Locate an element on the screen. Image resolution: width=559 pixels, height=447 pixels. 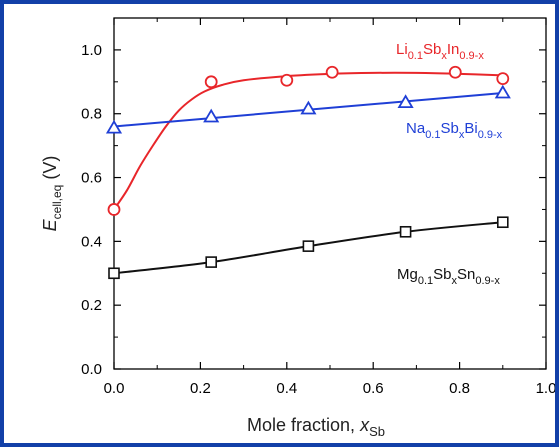
y-tick-label: 0.2 is located at coordinates (91, 305).